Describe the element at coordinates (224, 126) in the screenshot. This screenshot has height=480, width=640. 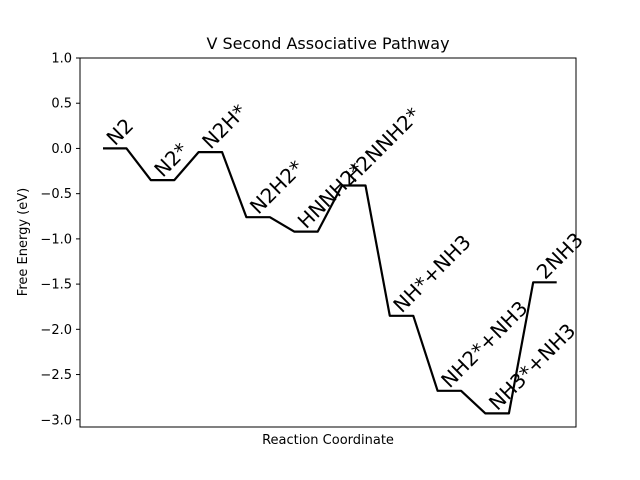
I see `state-label: N2H*` at that location.